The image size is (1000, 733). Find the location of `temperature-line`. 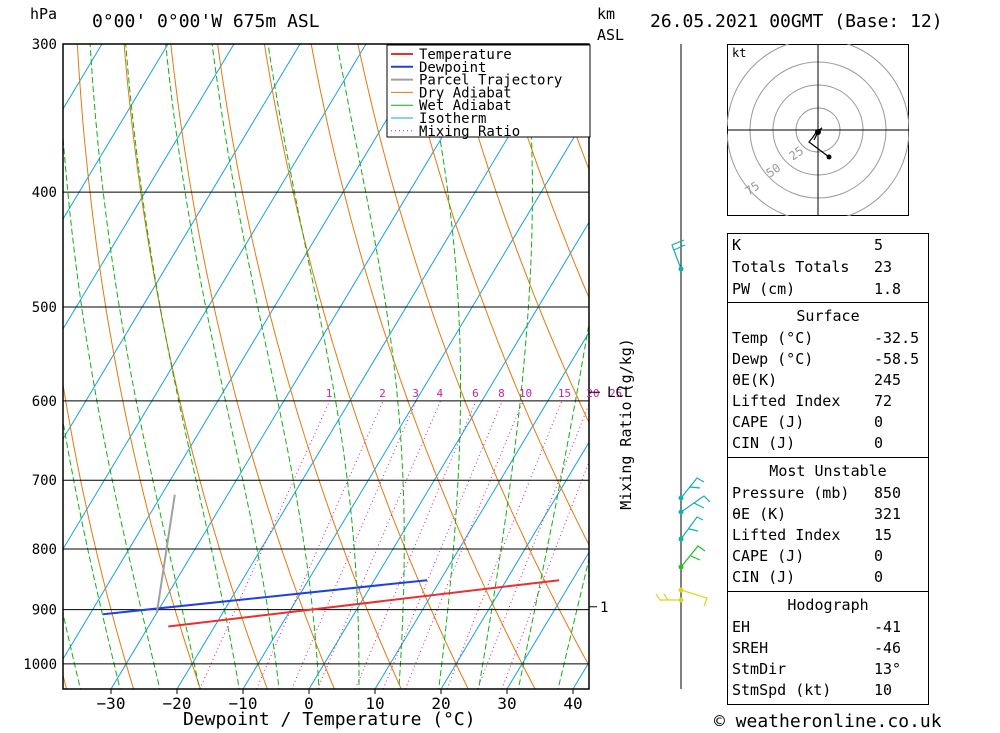

temperature-line is located at coordinates (364, 603).